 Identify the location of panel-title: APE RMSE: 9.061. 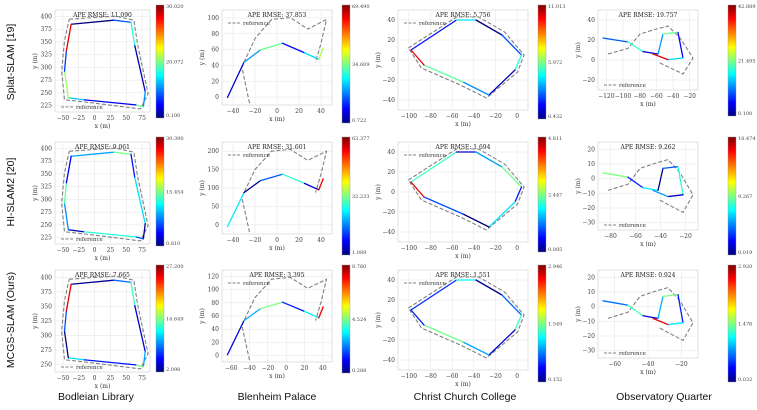
(102, 147).